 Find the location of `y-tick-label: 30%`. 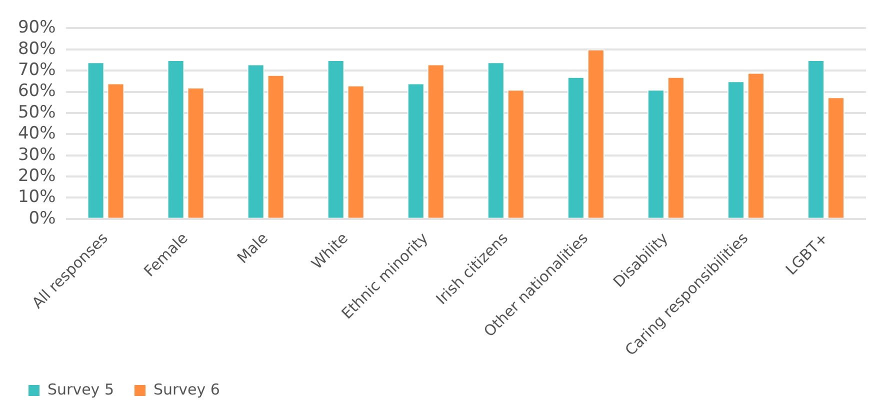

y-tick-label: 30% is located at coordinates (37, 154).